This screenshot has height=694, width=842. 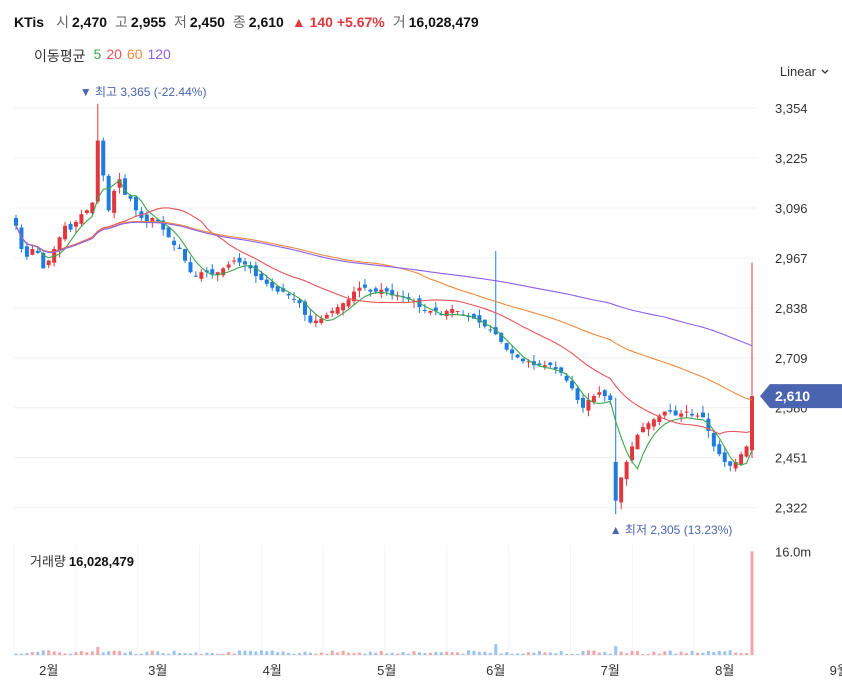 I want to click on ma-legend-20: 20, so click(x=114, y=54).